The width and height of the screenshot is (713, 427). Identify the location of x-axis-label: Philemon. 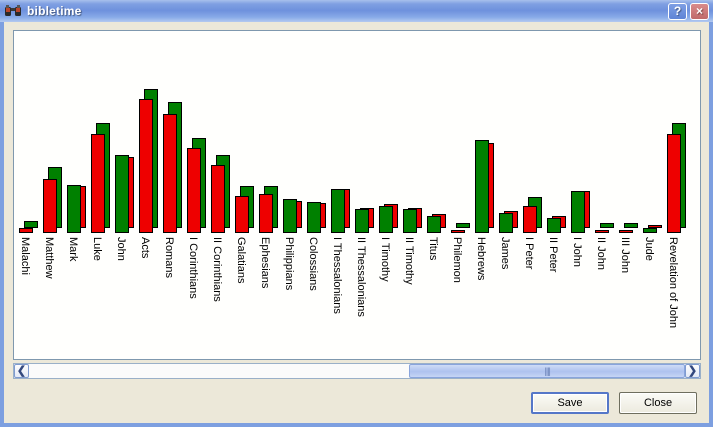
(457, 260).